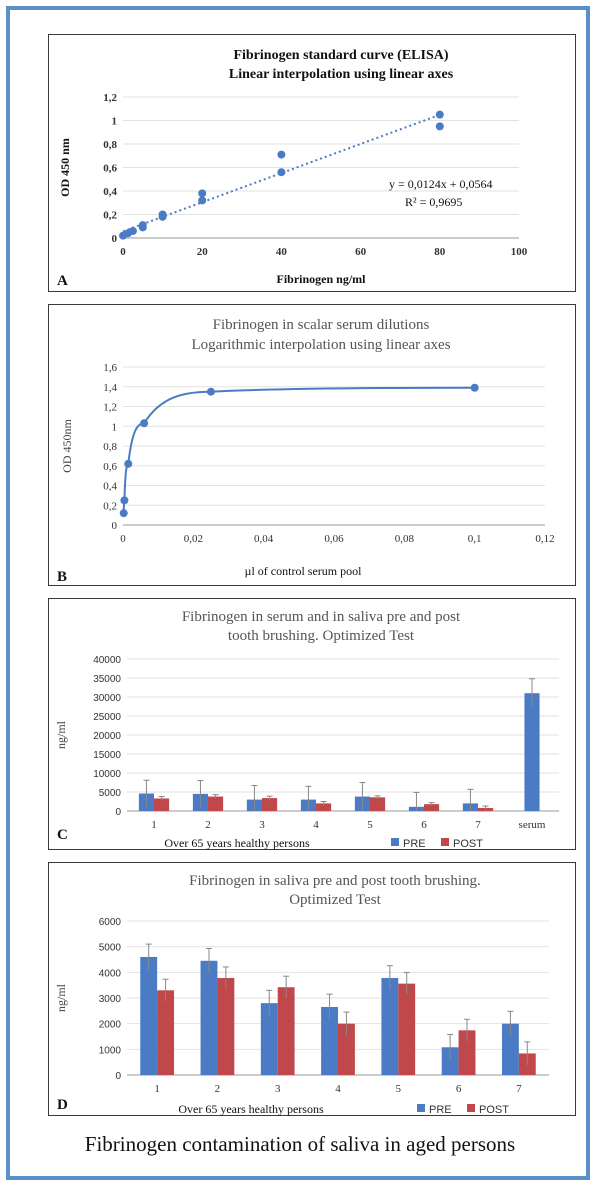 Image resolution: width=600 pixels, height=1187 pixels. Describe the element at coordinates (475, 539) in the screenshot. I see `x-tick-label: 0,1` at that location.